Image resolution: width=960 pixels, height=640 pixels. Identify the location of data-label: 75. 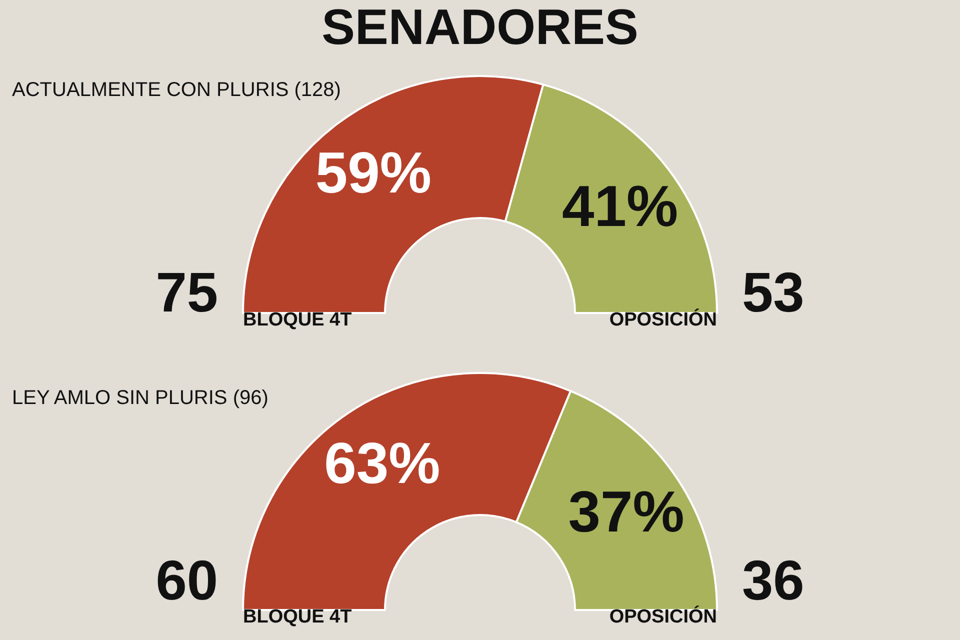
(187, 292).